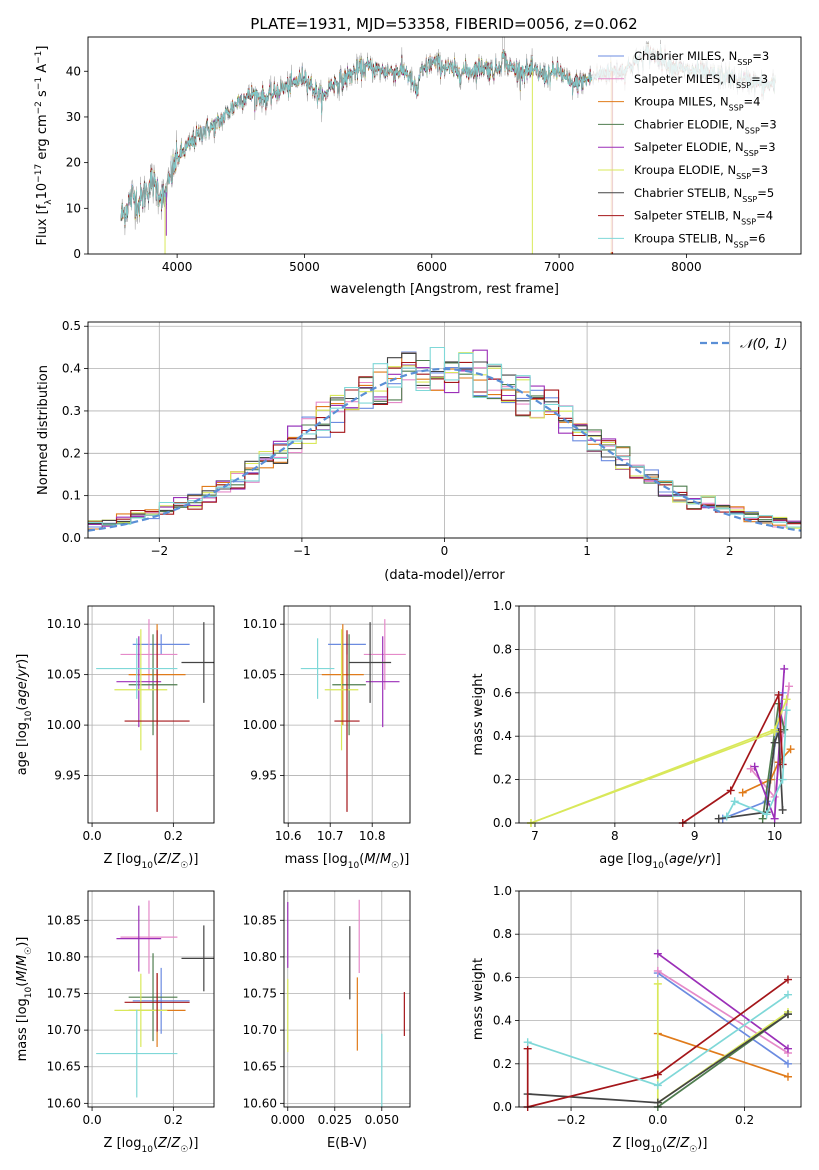 The image size is (819, 1170). What do you see at coordinates (39, 57) in the screenshot?
I see `y-axis-label-part: −1` at bounding box center [39, 57].